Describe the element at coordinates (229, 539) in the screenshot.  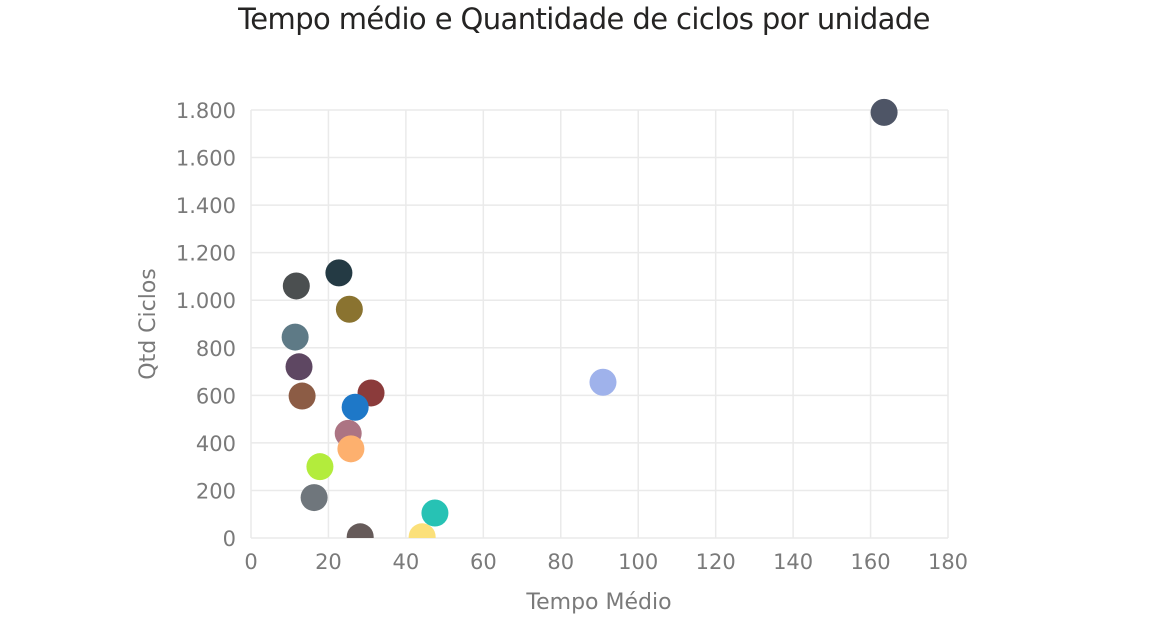
I see `y-tick-label: 0` at that location.